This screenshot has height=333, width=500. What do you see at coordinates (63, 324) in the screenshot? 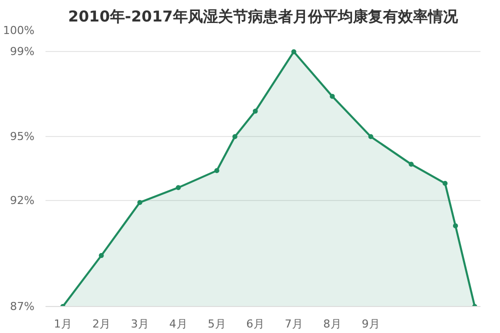
I see `x-tick-label: 1月` at bounding box center [63, 324].